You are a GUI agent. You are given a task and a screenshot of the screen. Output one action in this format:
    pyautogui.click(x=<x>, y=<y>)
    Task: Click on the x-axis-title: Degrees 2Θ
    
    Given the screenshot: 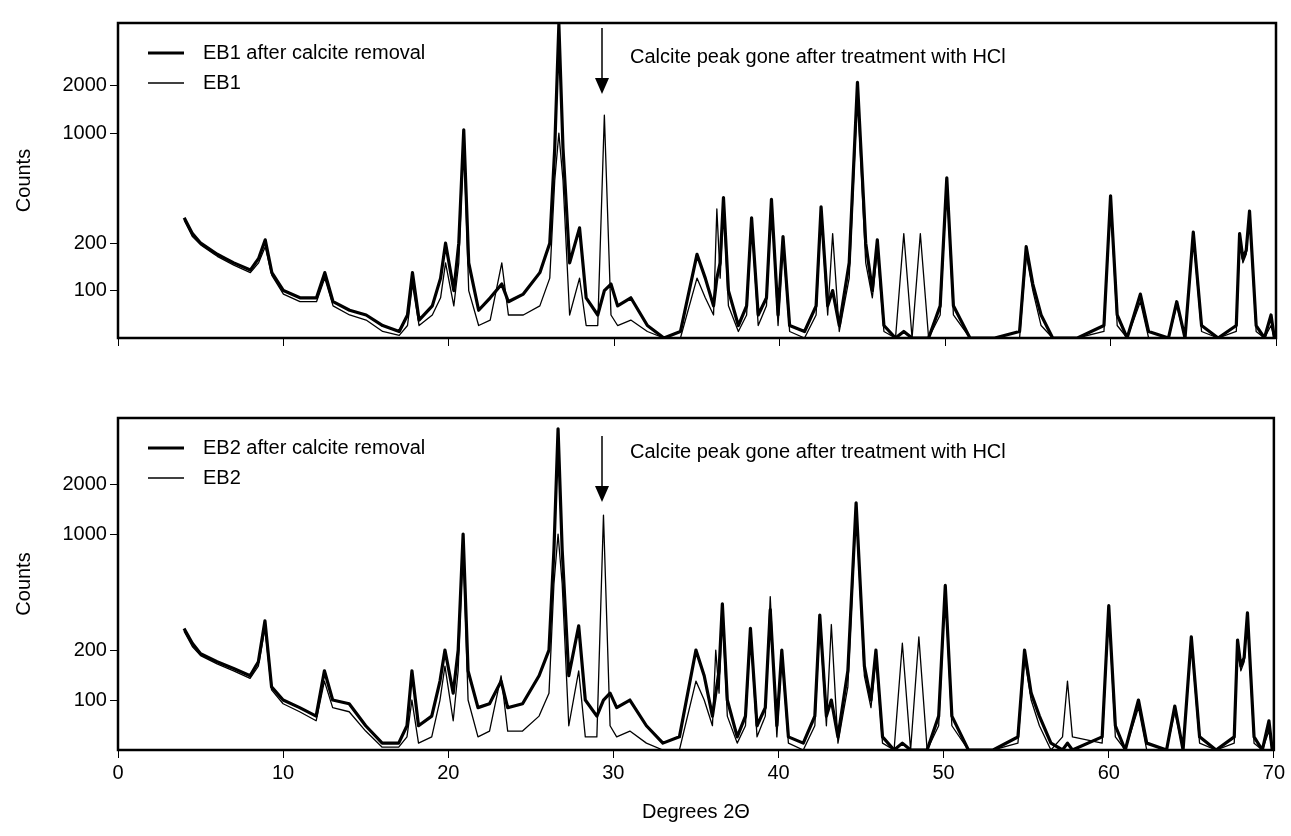 What is the action you would take?
    pyautogui.click(x=696, y=810)
    